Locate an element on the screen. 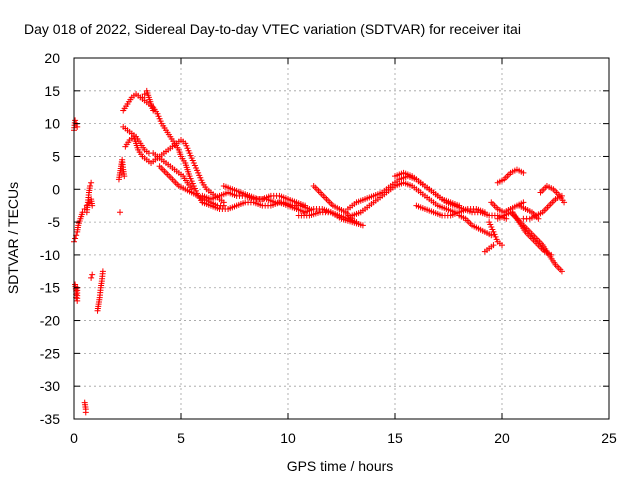 The height and width of the screenshot is (480, 640). series-arc-s is located at coordinates (330, 219).